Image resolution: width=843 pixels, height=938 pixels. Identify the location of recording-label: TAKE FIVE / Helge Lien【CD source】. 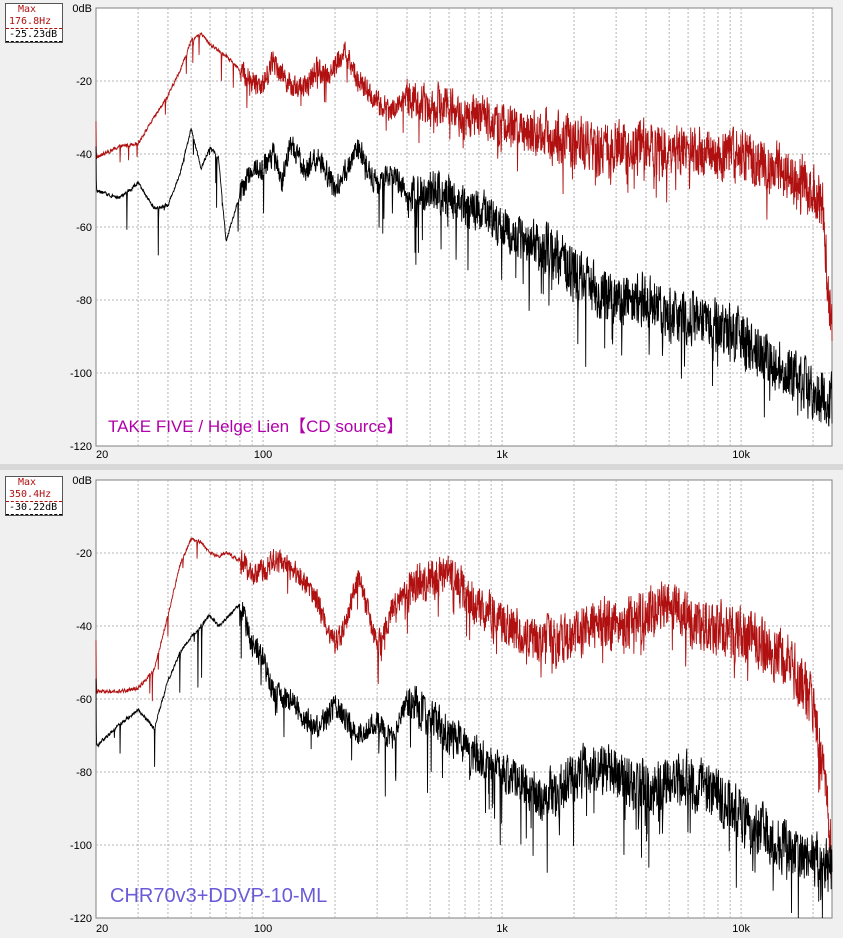
(255, 426).